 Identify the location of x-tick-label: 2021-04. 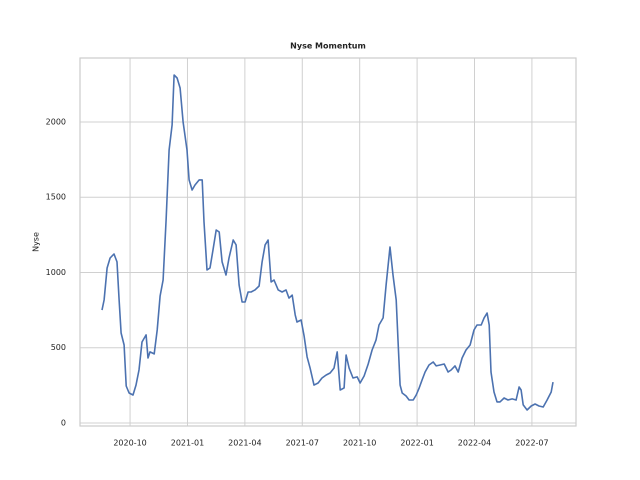
(244, 443).